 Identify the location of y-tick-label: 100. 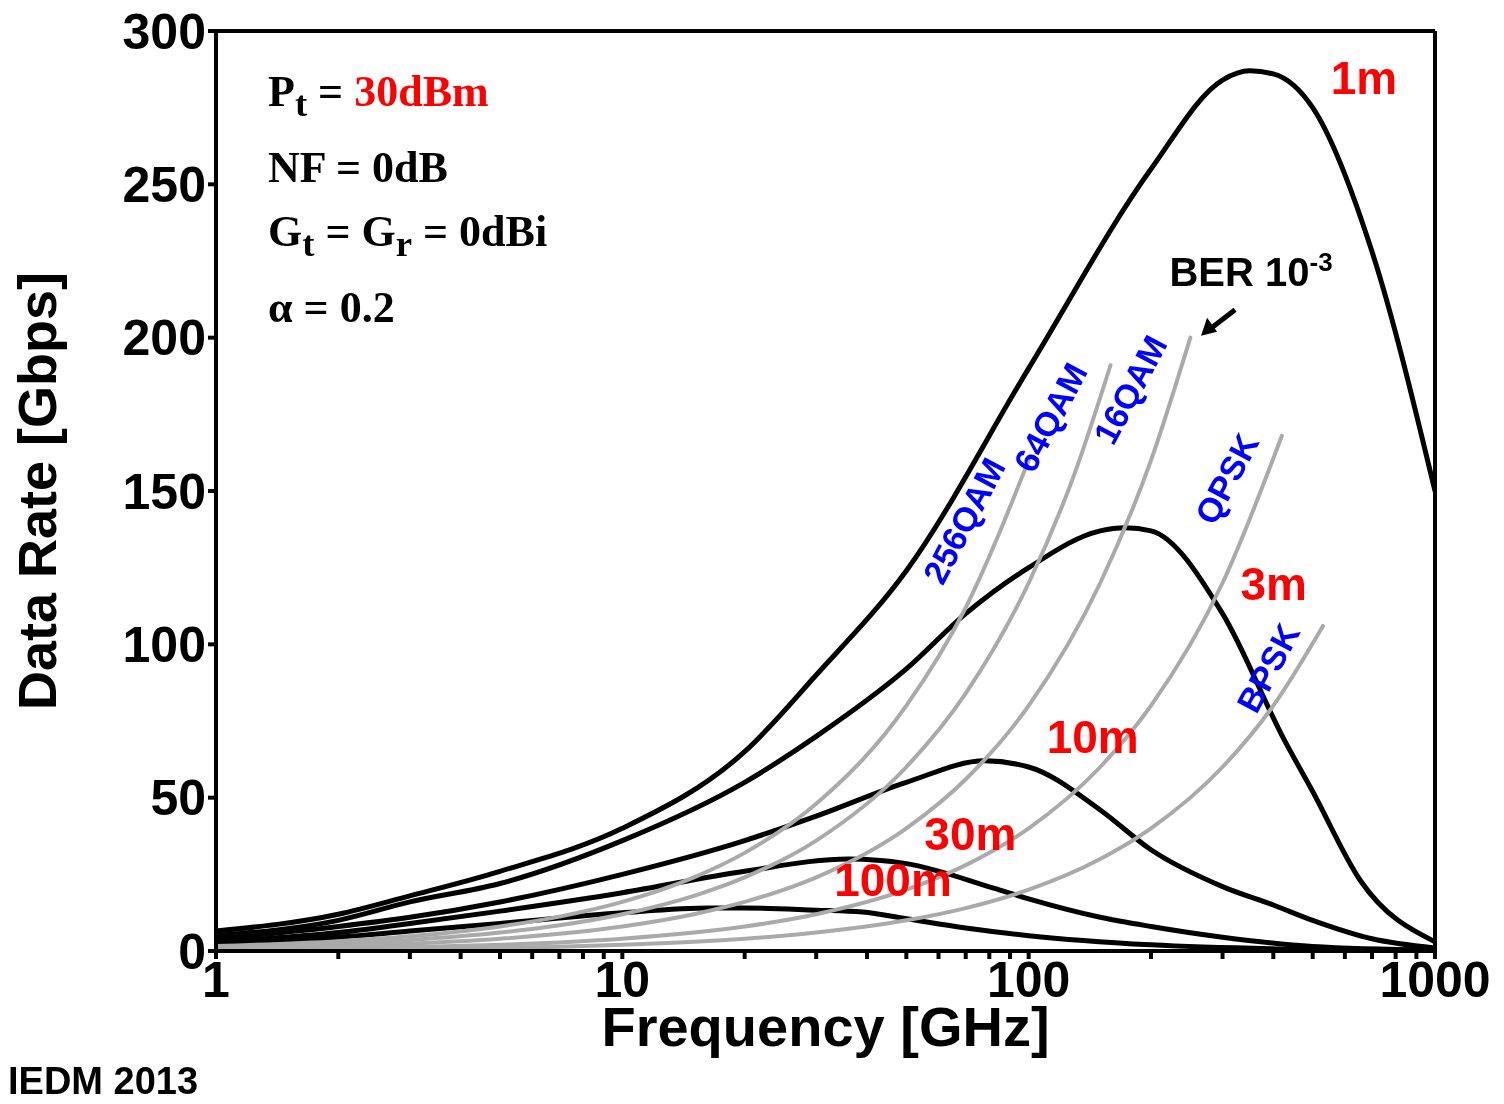
(164, 645).